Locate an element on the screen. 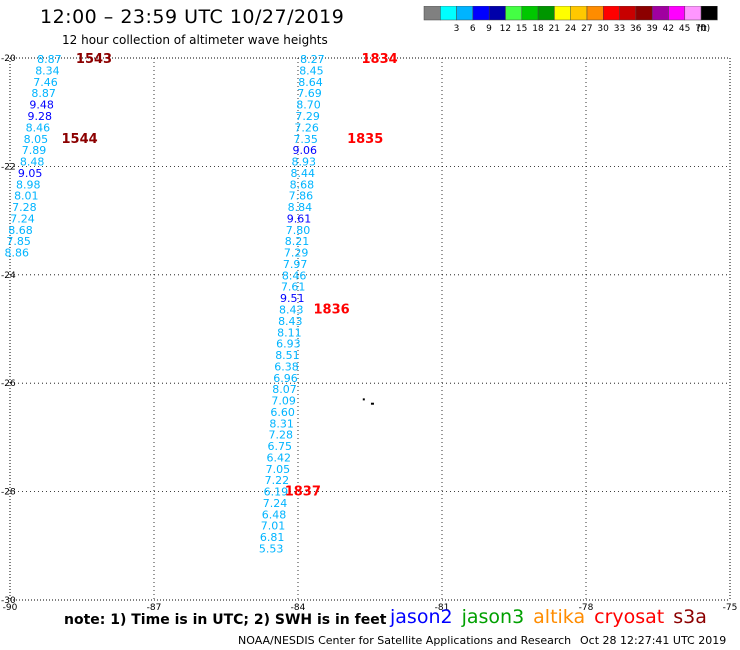 The height and width of the screenshot is (650, 740). wave-height-value: 6.81 is located at coordinates (272, 537).